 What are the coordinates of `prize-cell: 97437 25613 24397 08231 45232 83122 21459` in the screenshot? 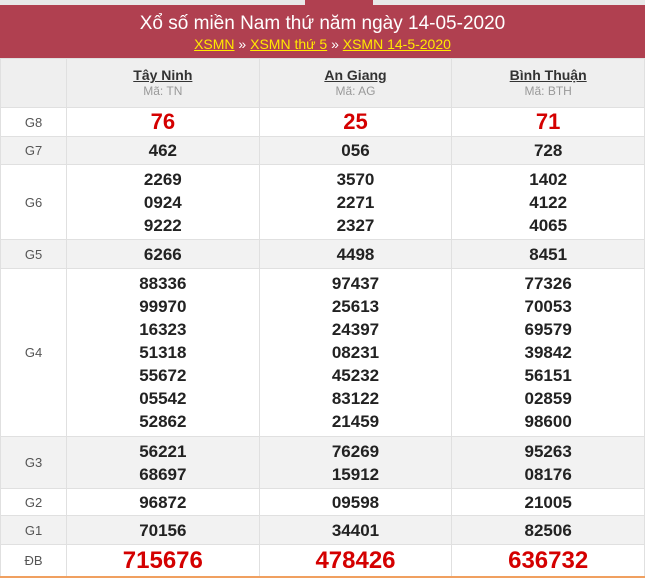 It's located at (355, 352).